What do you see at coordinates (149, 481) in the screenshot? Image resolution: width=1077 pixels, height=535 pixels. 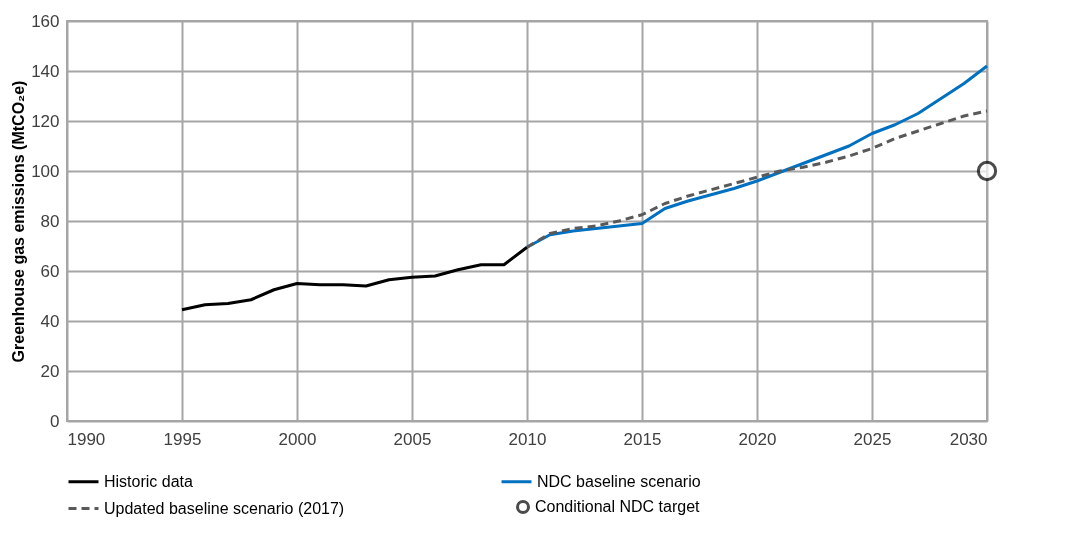 I see `legend-label: Historic data` at bounding box center [149, 481].